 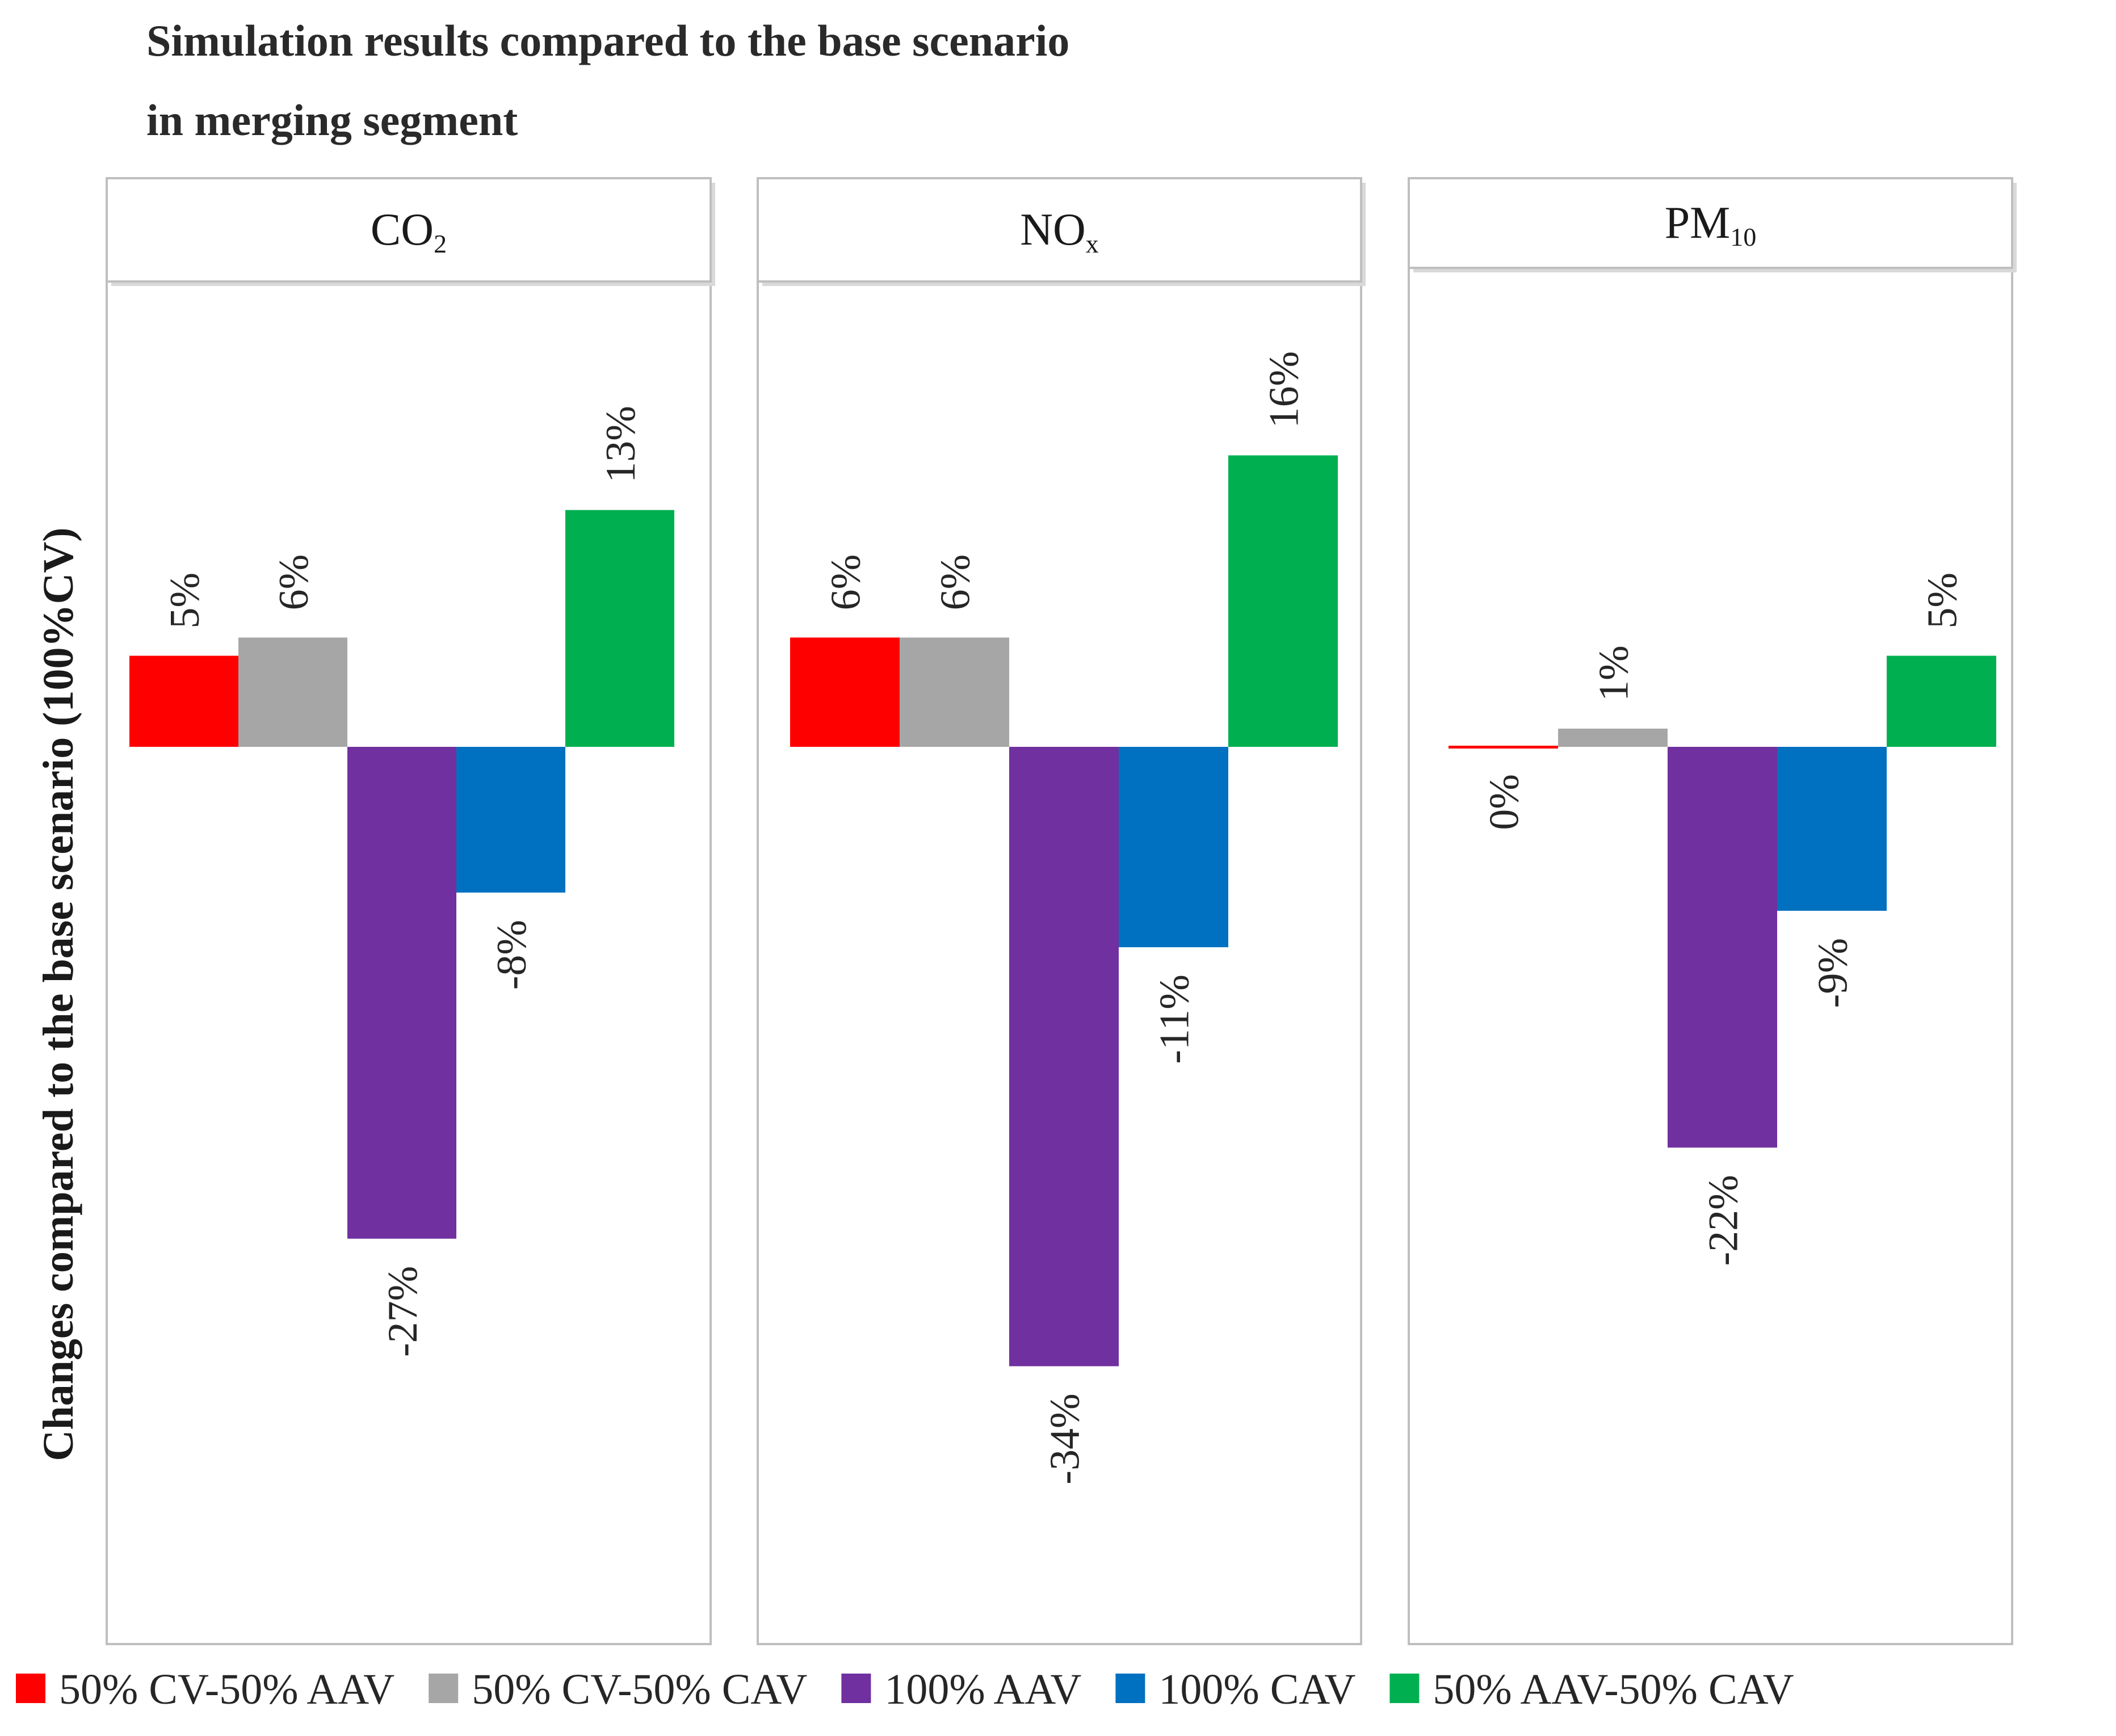 What do you see at coordinates (1832, 829) in the screenshot?
I see `bar-pm10-100-cav` at bounding box center [1832, 829].